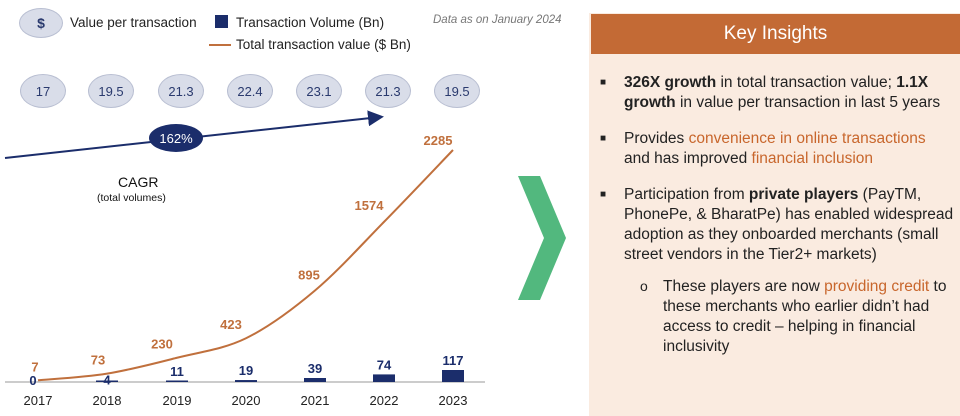 This screenshot has height=416, width=960. I want to click on insight-highlight: convenience in online transactions, so click(807, 138).